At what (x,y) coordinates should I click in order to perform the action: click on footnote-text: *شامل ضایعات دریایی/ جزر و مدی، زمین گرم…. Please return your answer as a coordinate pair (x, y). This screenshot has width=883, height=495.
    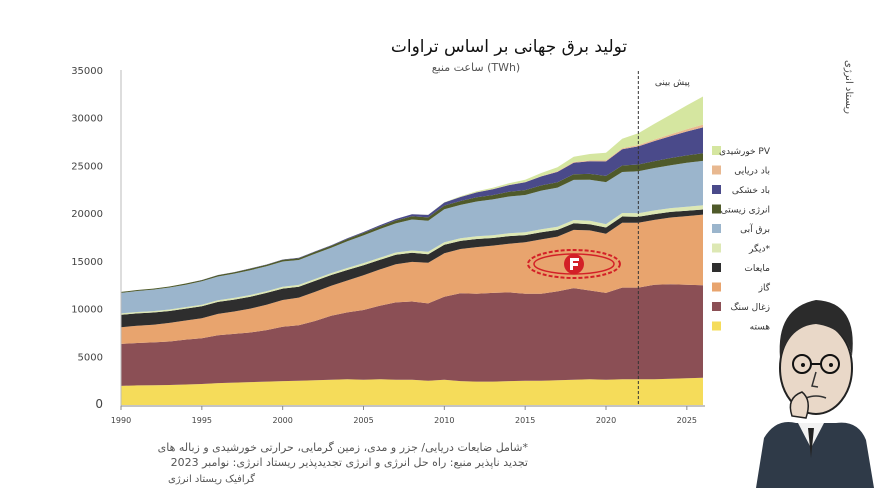
    Looking at the image, I should click on (342, 447).